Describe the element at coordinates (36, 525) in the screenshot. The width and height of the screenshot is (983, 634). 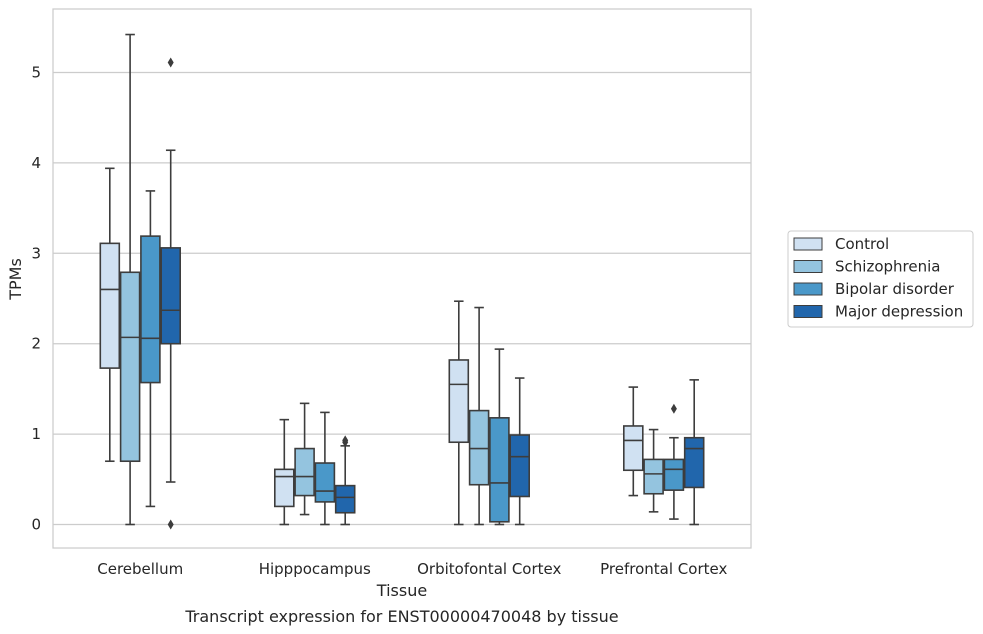
I see `y-tick-label: 0` at that location.